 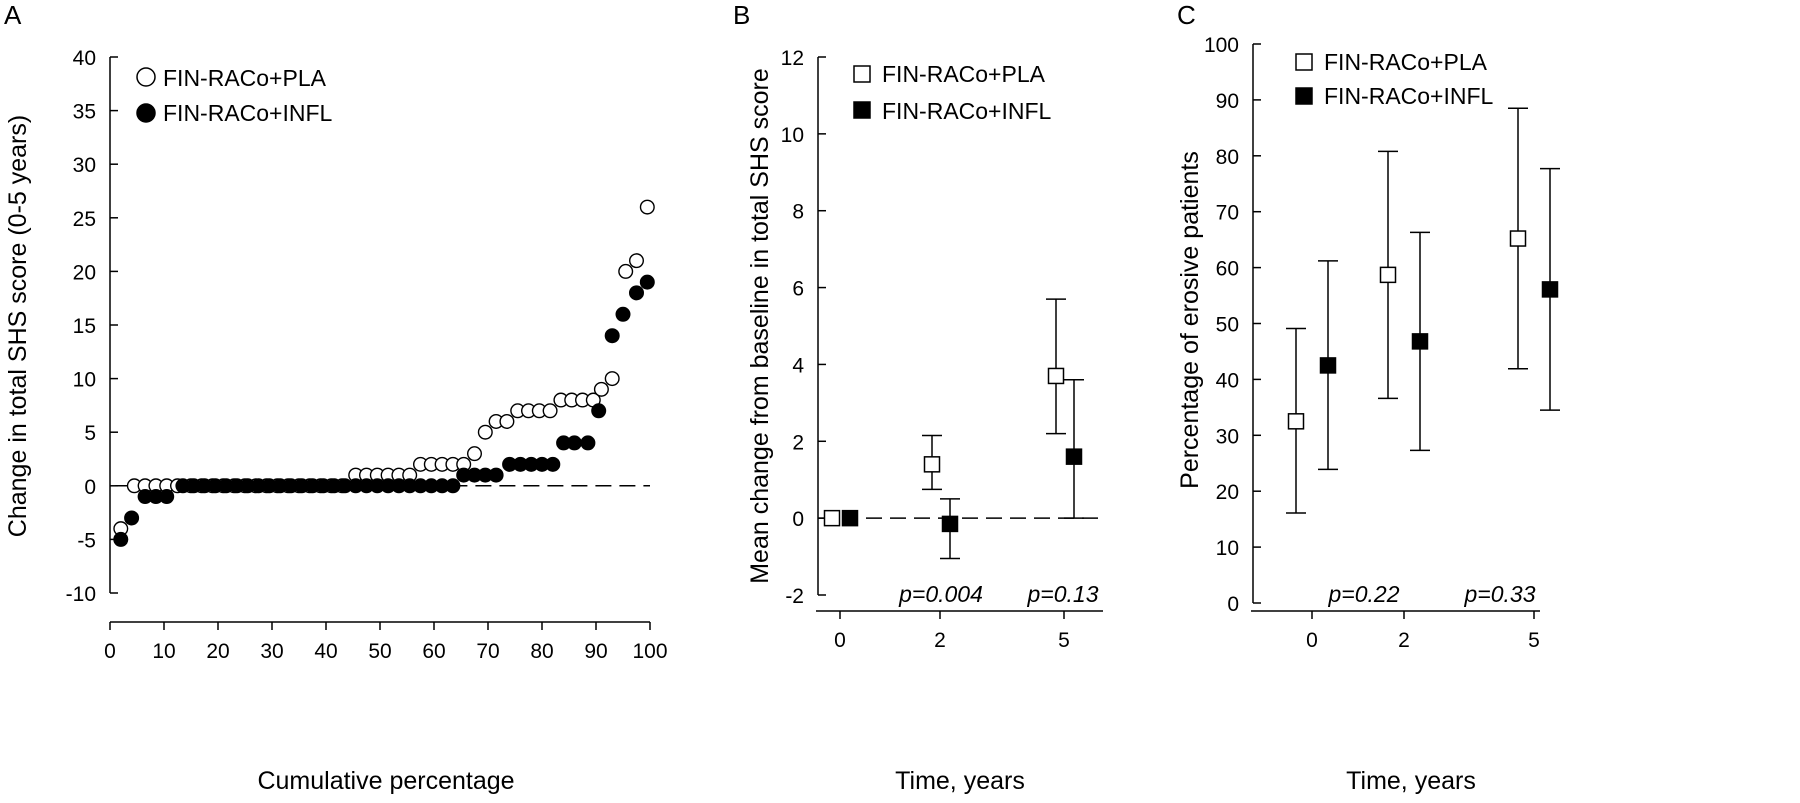 I want to click on panel-a-legend-label-infl: FIN-RACo+INFL, so click(x=248, y=113).